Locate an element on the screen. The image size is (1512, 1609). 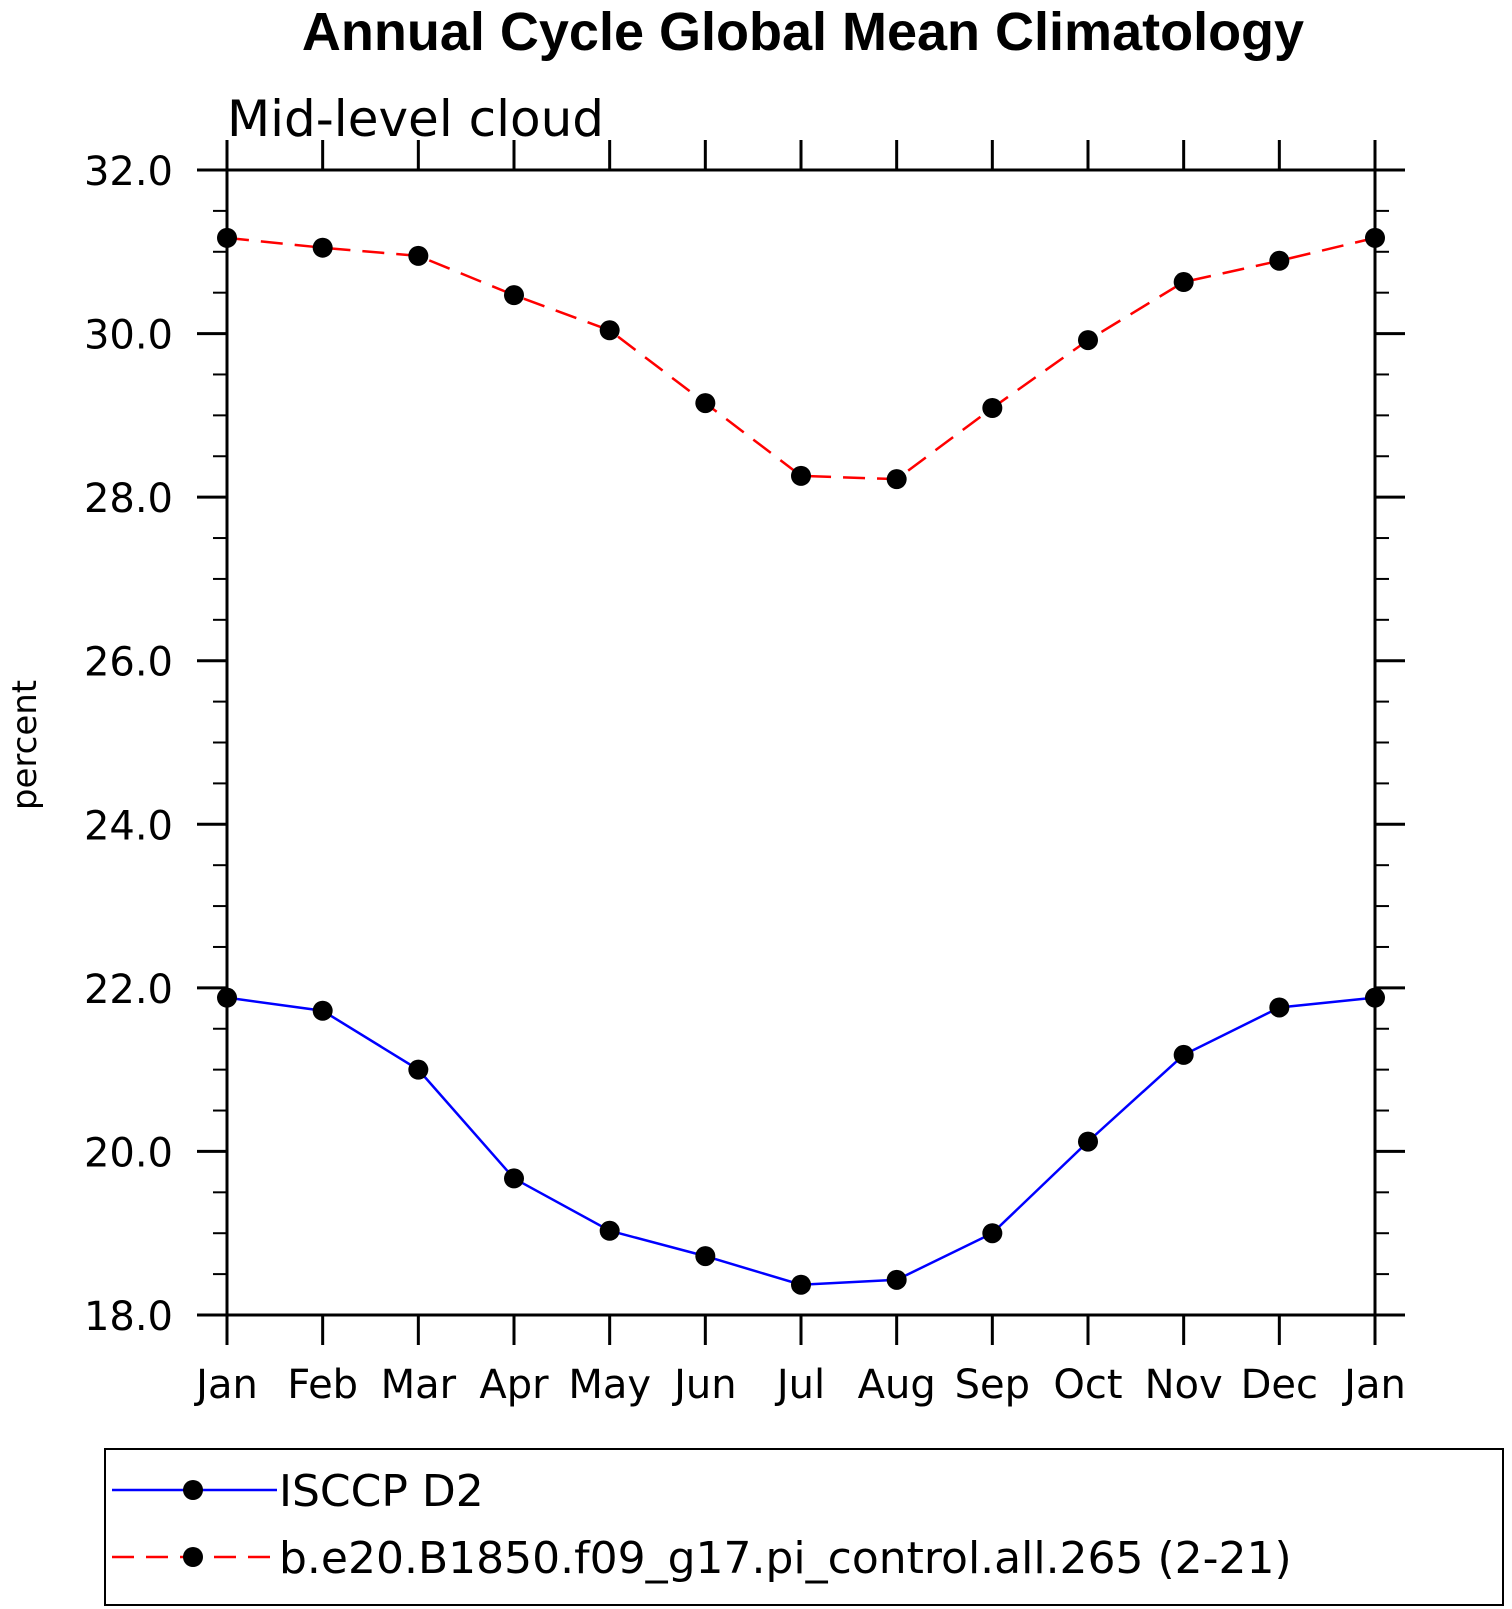
y-axis-label: percent is located at coordinates (25, 745).